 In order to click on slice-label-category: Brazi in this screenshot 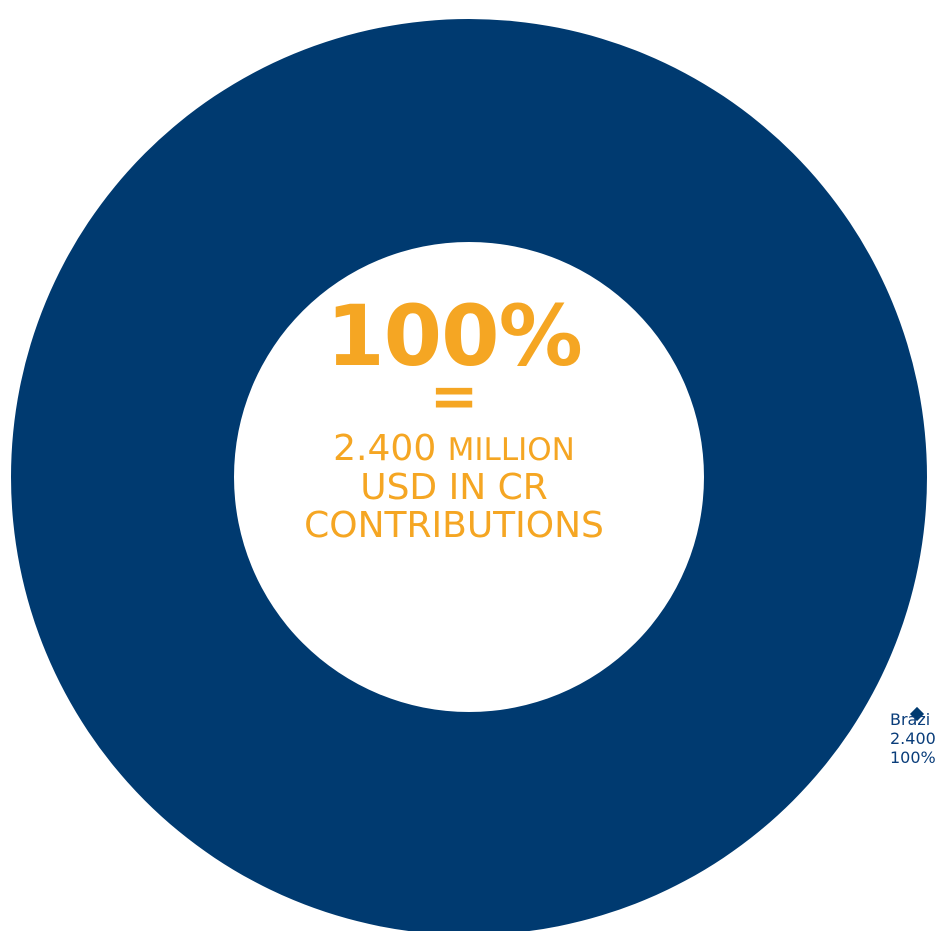, I will do `click(910, 719)`.